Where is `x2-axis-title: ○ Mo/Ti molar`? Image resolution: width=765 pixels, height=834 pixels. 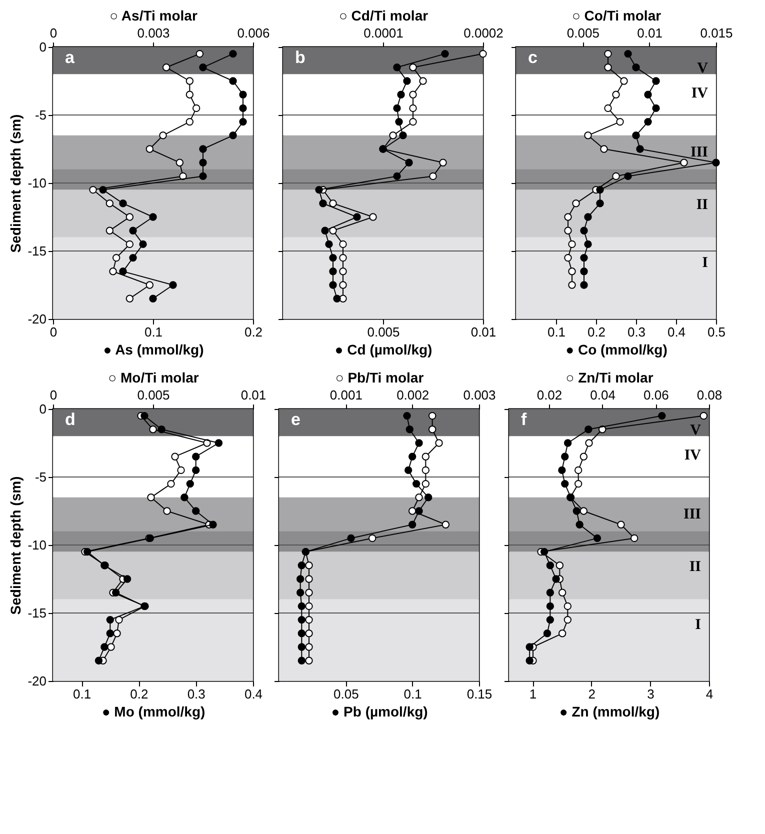 x2-axis-title: ○ Mo/Ti molar is located at coordinates (154, 378).